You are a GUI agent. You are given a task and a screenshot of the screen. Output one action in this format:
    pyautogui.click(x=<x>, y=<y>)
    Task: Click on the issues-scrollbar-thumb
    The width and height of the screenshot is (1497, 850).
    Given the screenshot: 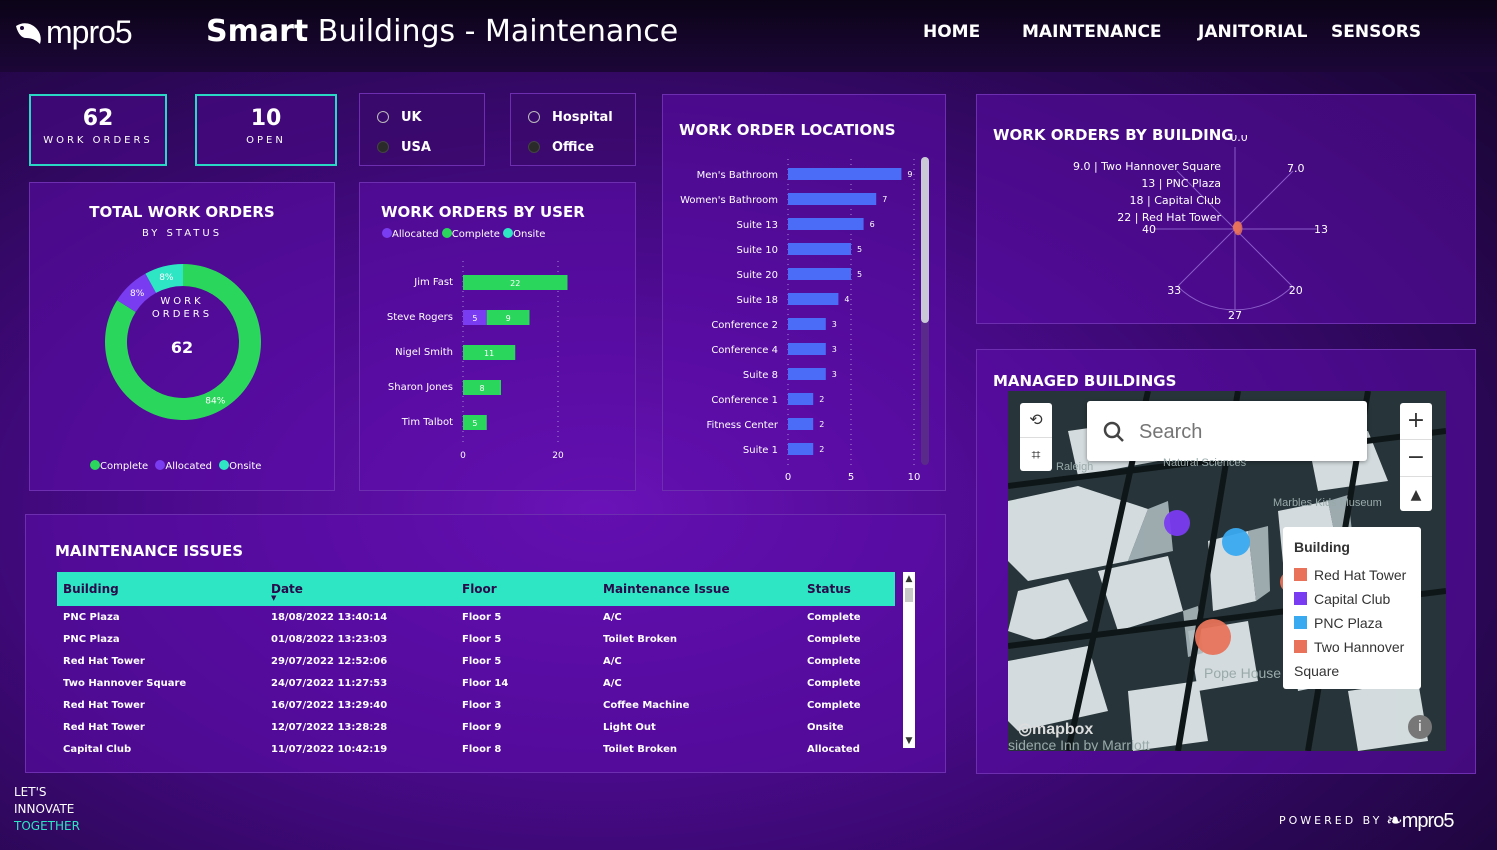 What is the action you would take?
    pyautogui.click(x=909, y=595)
    